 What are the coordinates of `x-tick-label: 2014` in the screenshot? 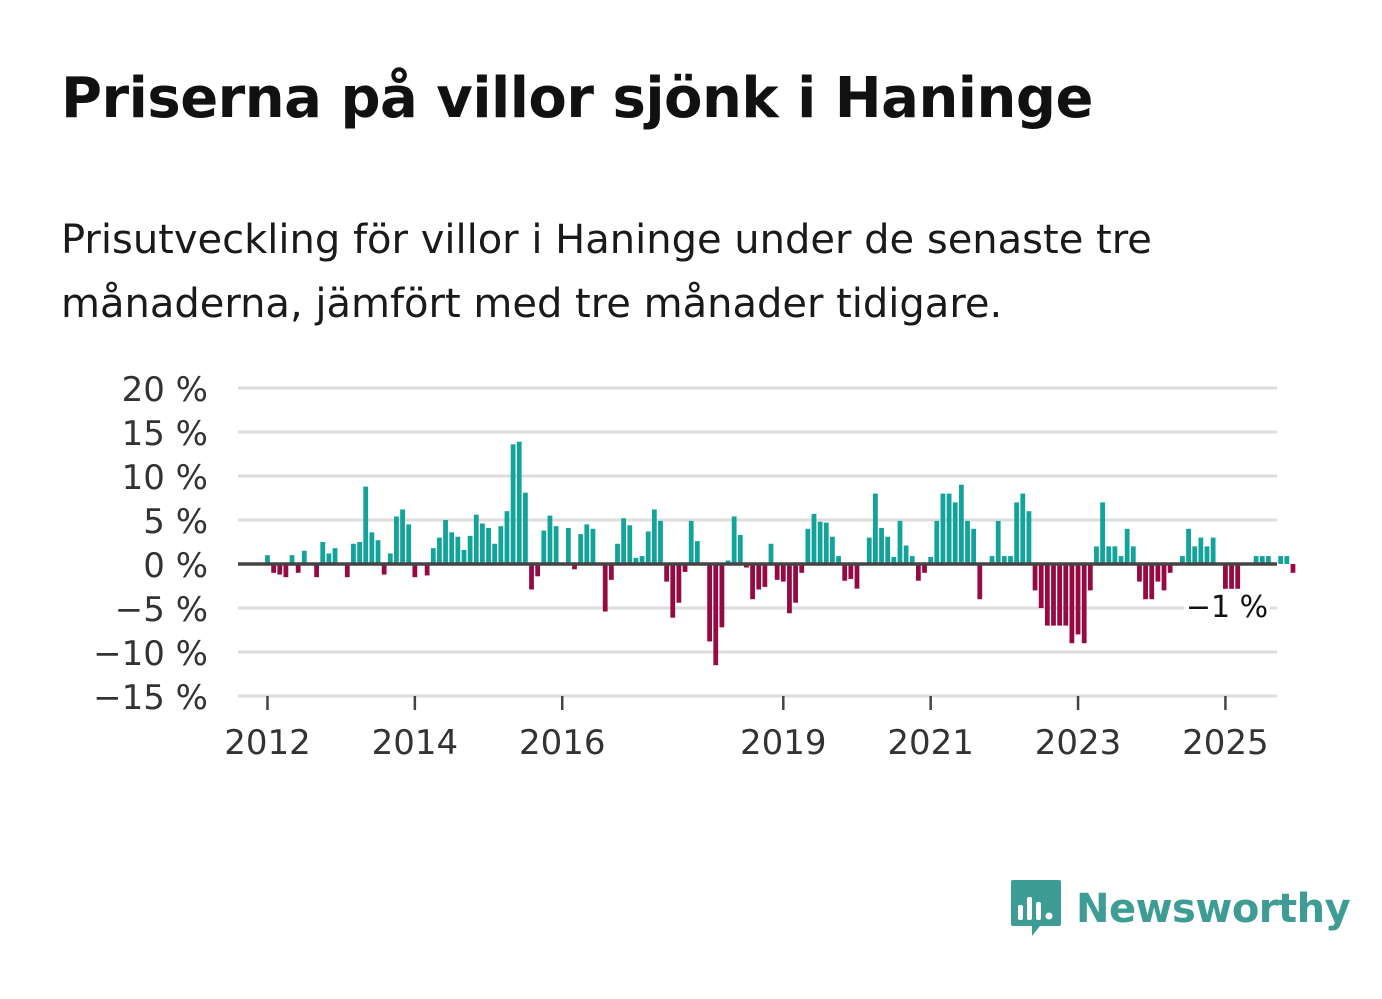 It's located at (415, 743).